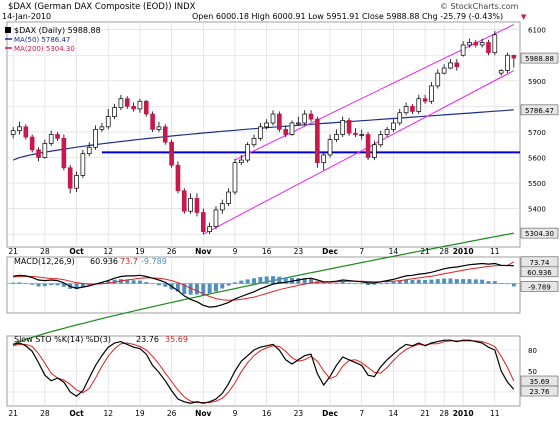 The height and width of the screenshot is (424, 560). Describe the element at coordinates (539, 272) in the screenshot. I see `macd-tag-box` at that location.